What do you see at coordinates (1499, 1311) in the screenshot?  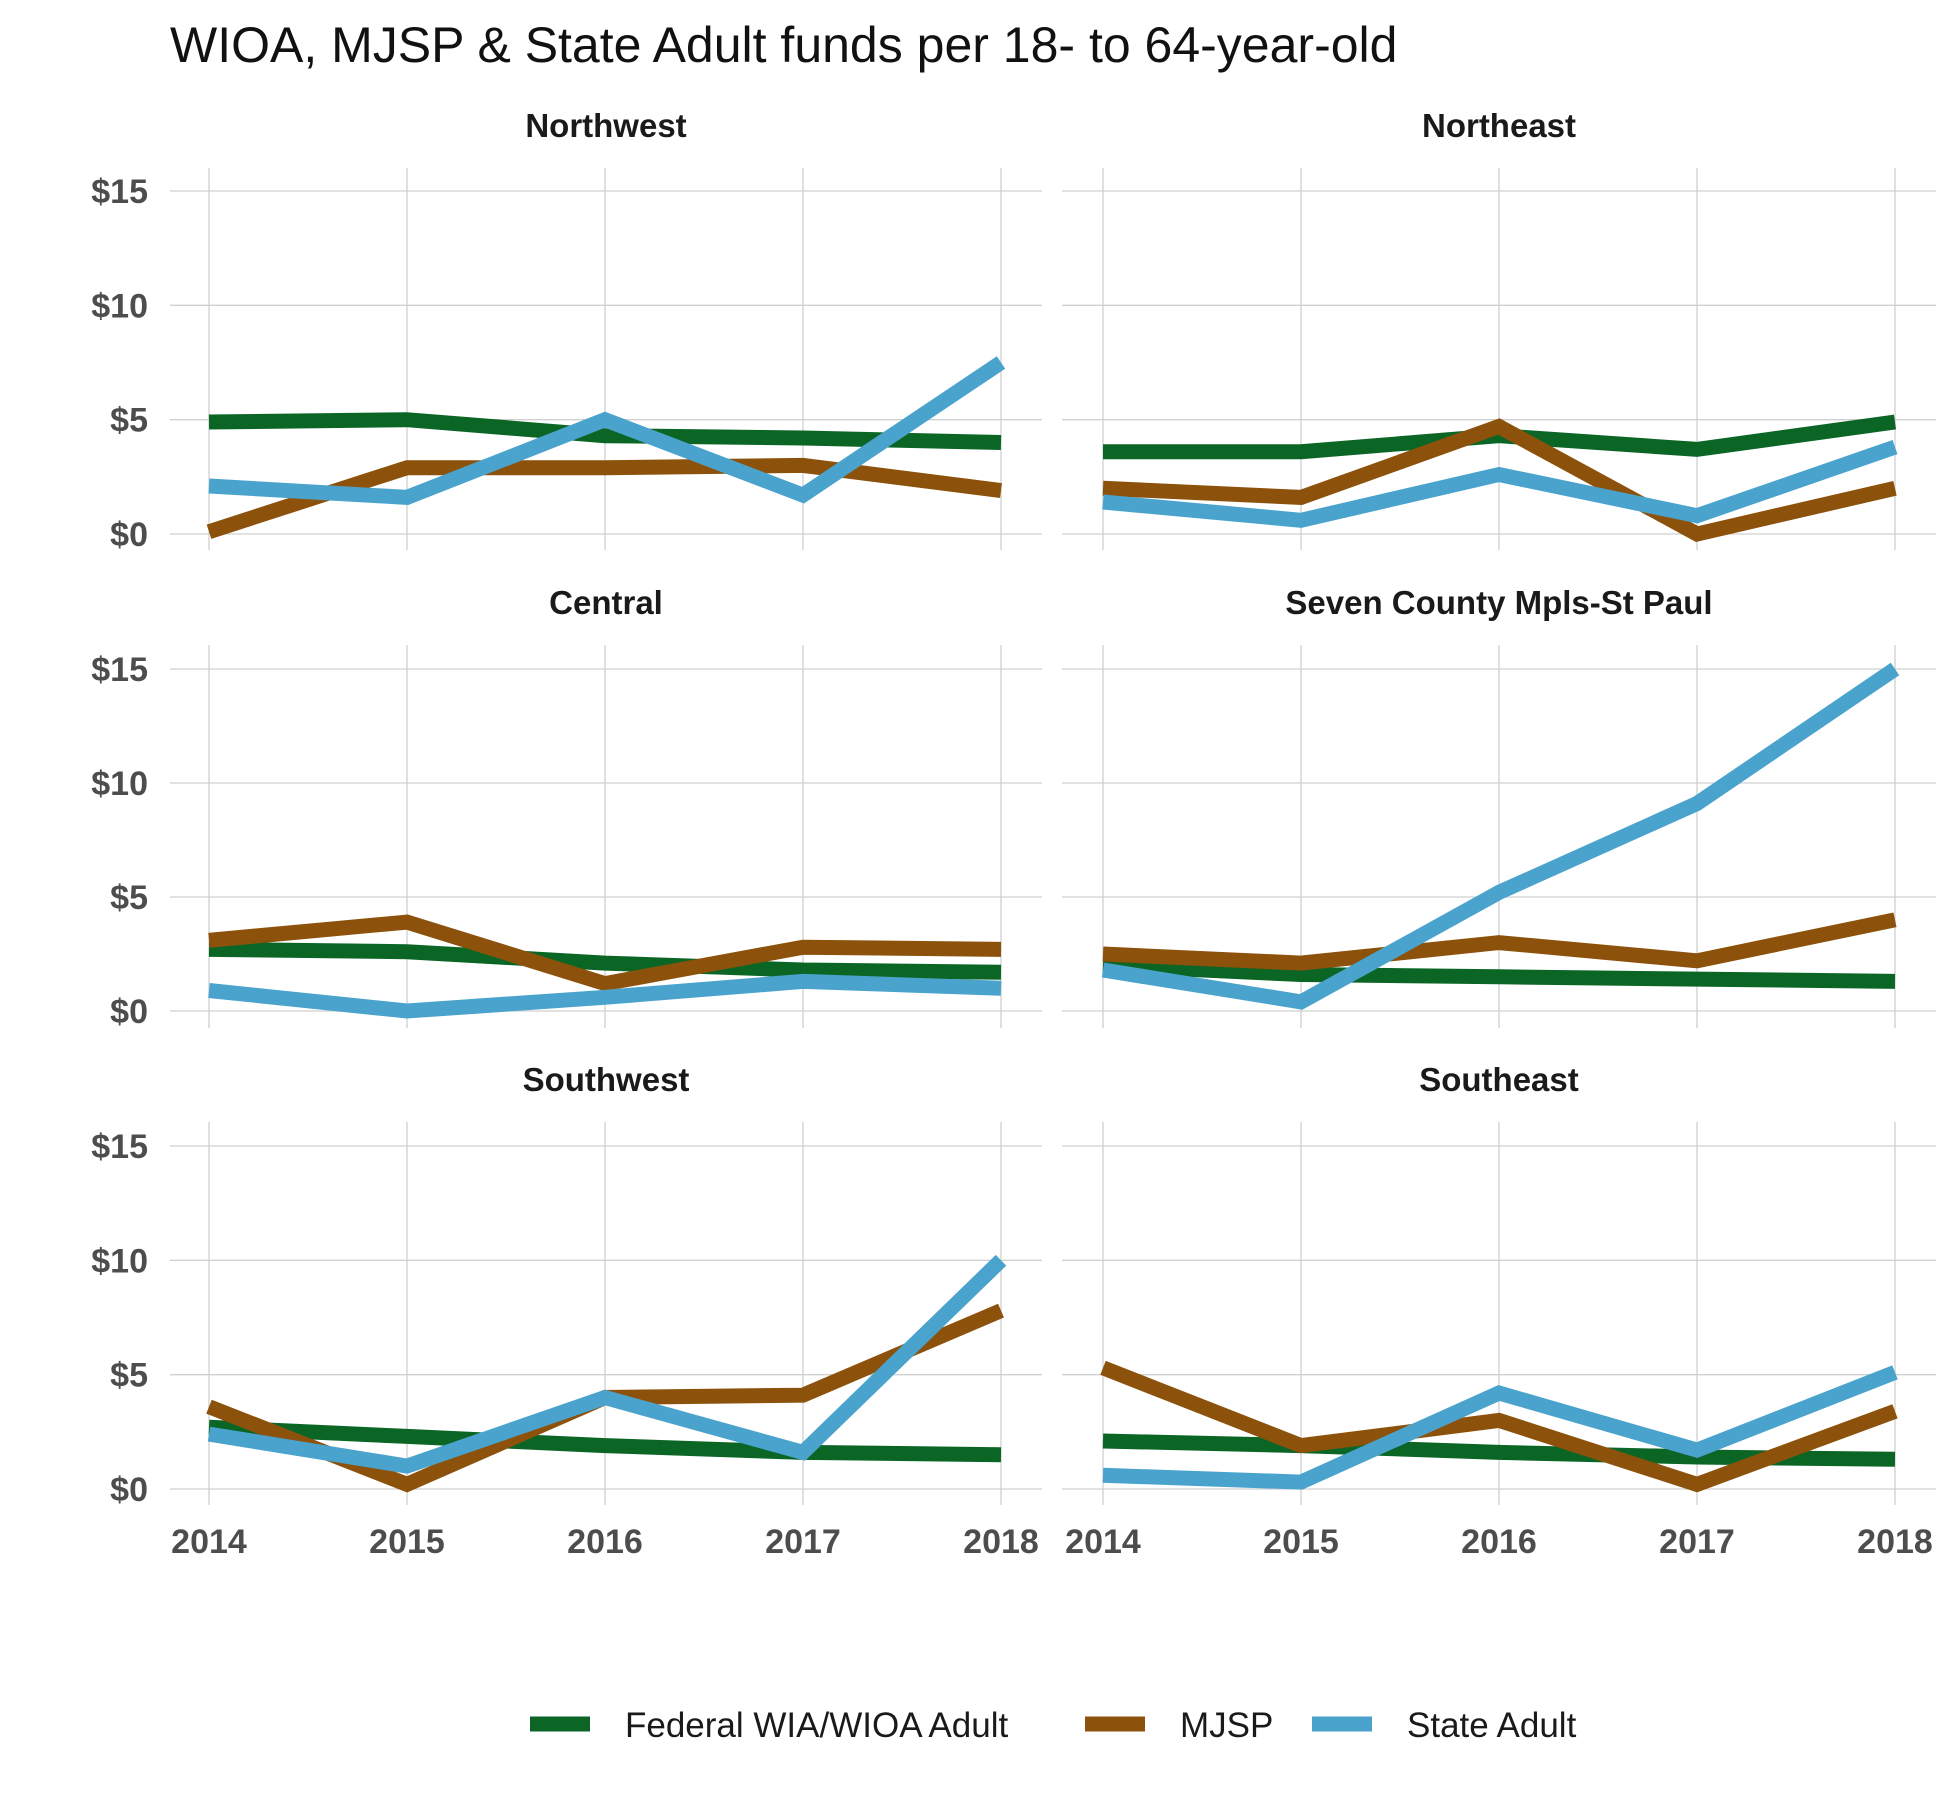 I see `facet-southeast: Southeast 2014 2015 2016 2017 2018` at bounding box center [1499, 1311].